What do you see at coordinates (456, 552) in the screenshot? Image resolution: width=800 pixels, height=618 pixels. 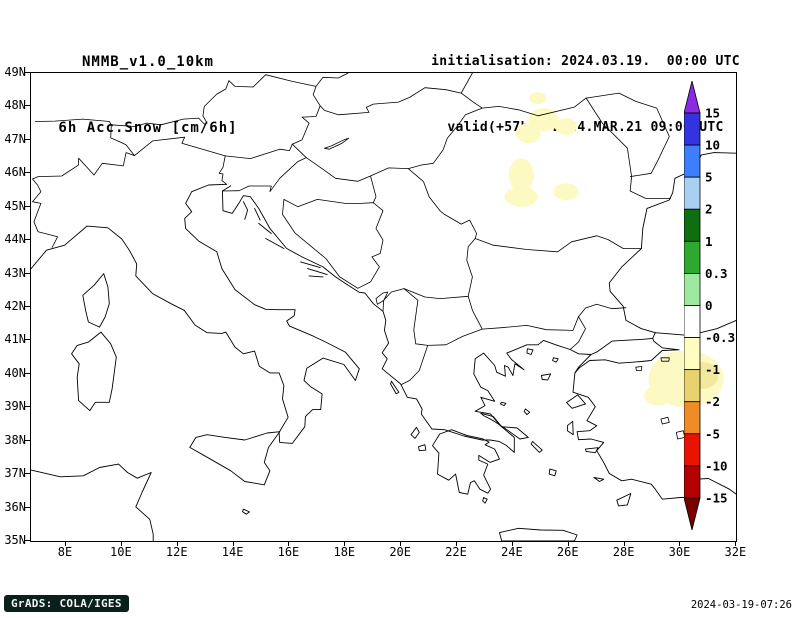 I see `lon-tick-label: 22E` at bounding box center [456, 552].